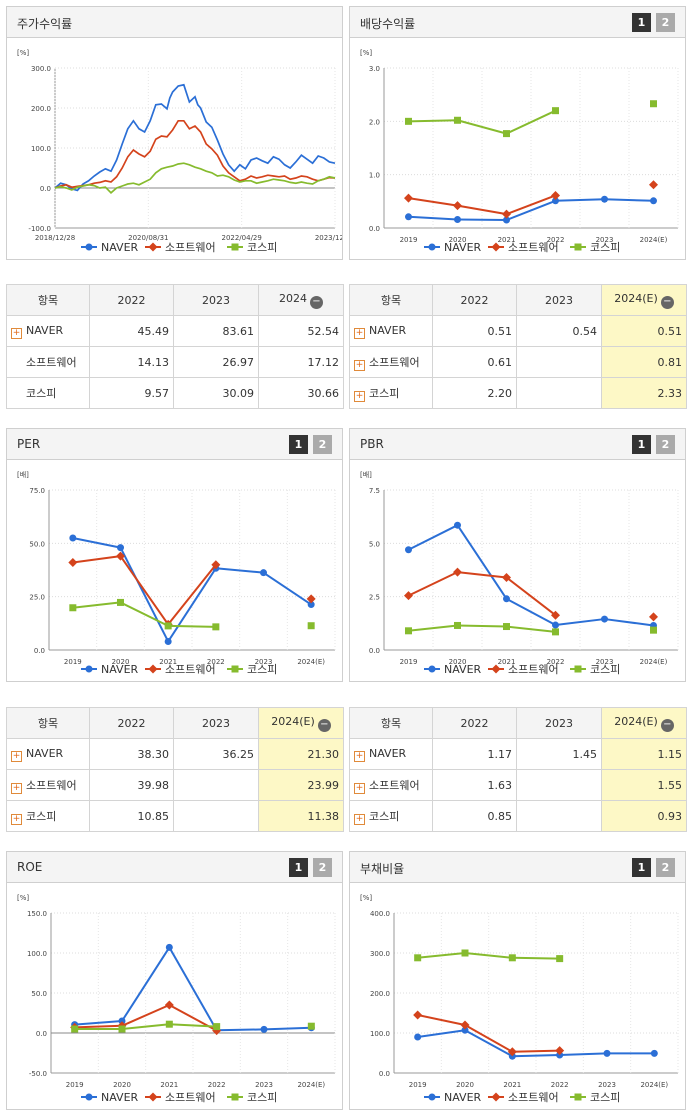 The image size is (691, 1115). Describe the element at coordinates (120, 669) in the screenshot. I see `naver-legend-label: NAVER` at that location.